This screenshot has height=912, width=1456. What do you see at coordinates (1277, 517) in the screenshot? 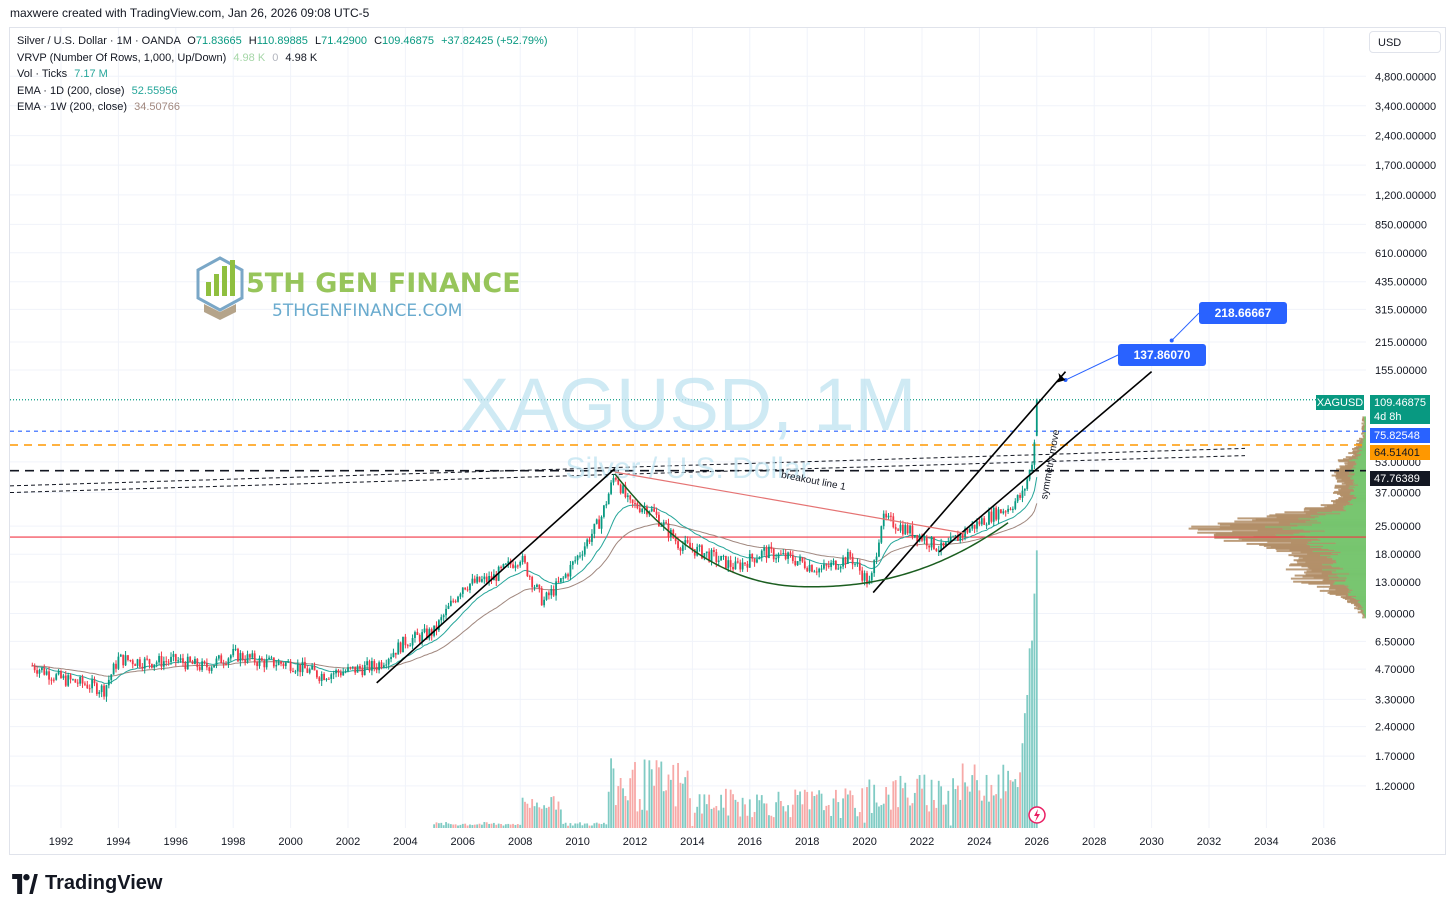
I see `volume-profile` at bounding box center [1277, 517].